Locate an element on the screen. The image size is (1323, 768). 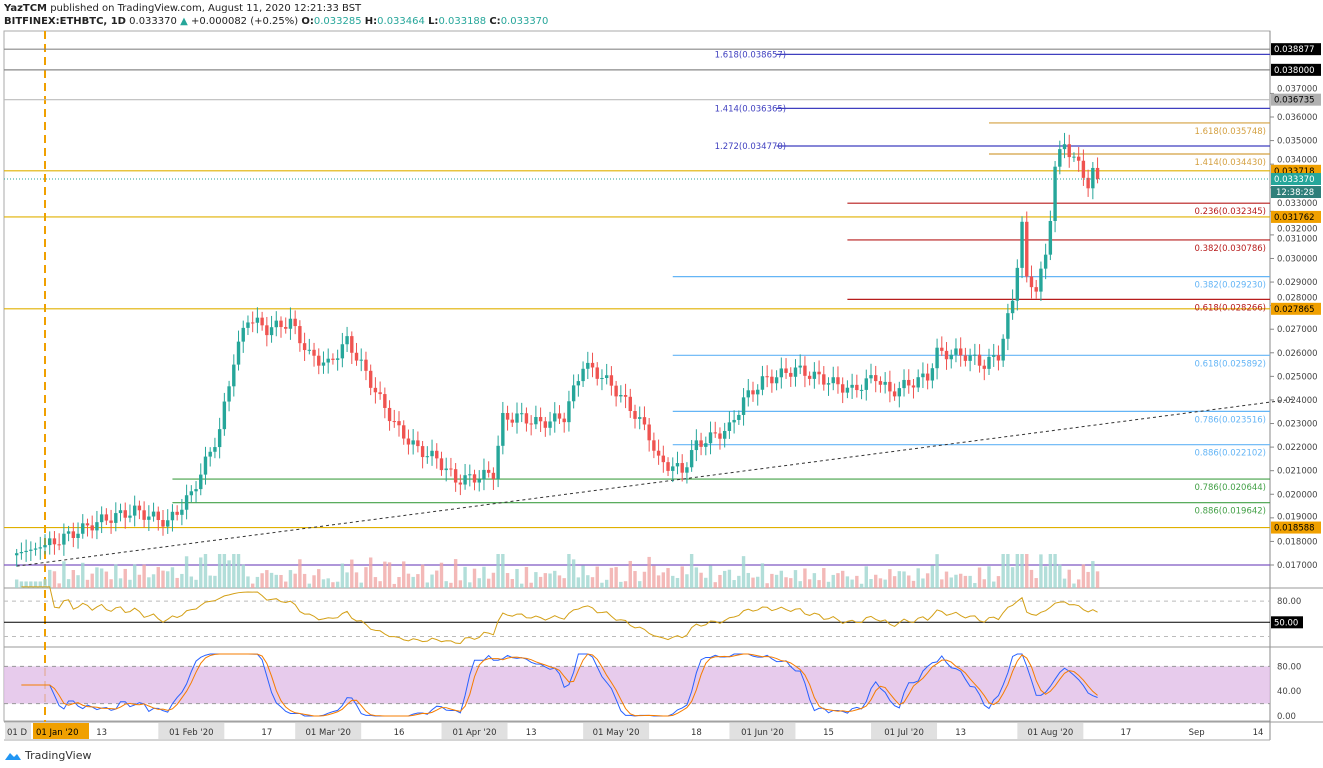
price-label: 0.038877 is located at coordinates (1294, 50).